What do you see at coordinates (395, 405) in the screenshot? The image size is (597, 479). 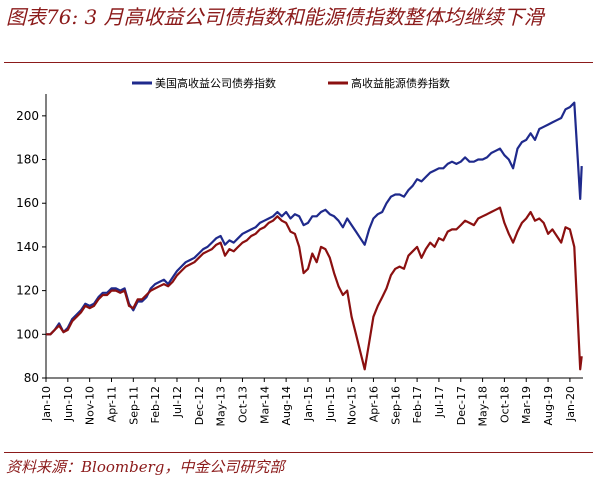 I see `x-tick-label: Sep-16` at bounding box center [395, 405].